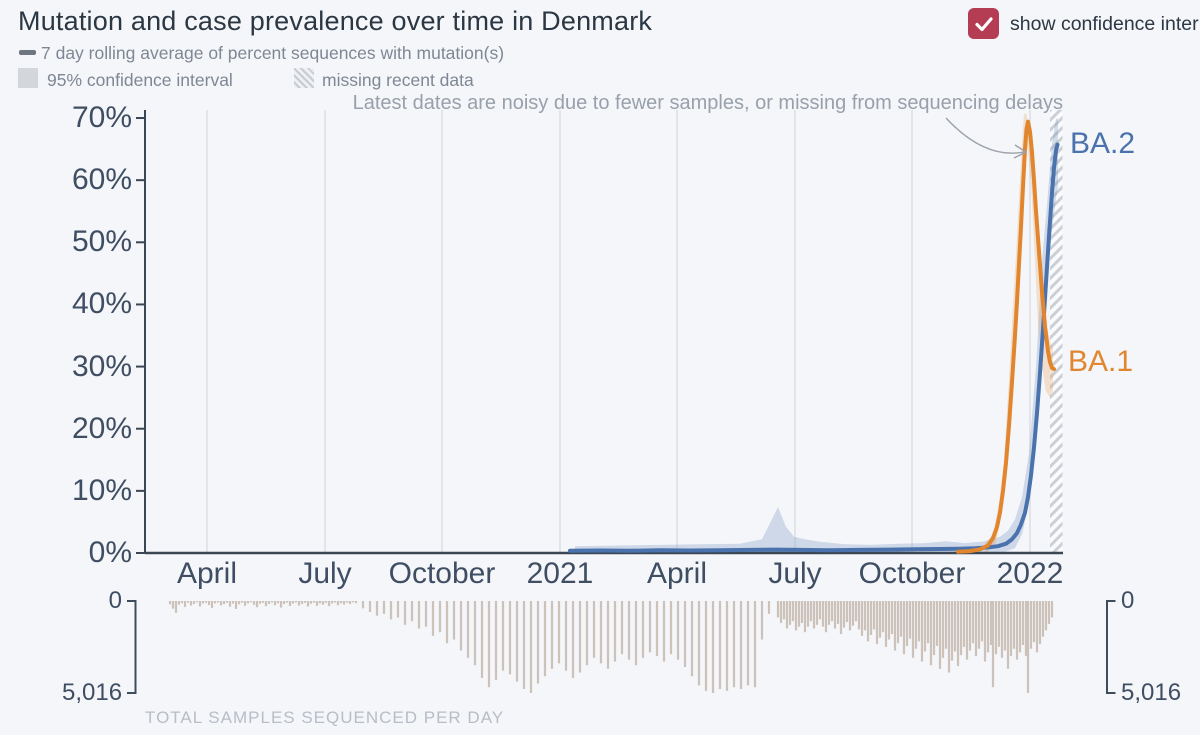 Image resolution: width=1200 pixels, height=735 pixels. Describe the element at coordinates (983, 23) in the screenshot. I see `confidence-interval-checkbox` at that location.